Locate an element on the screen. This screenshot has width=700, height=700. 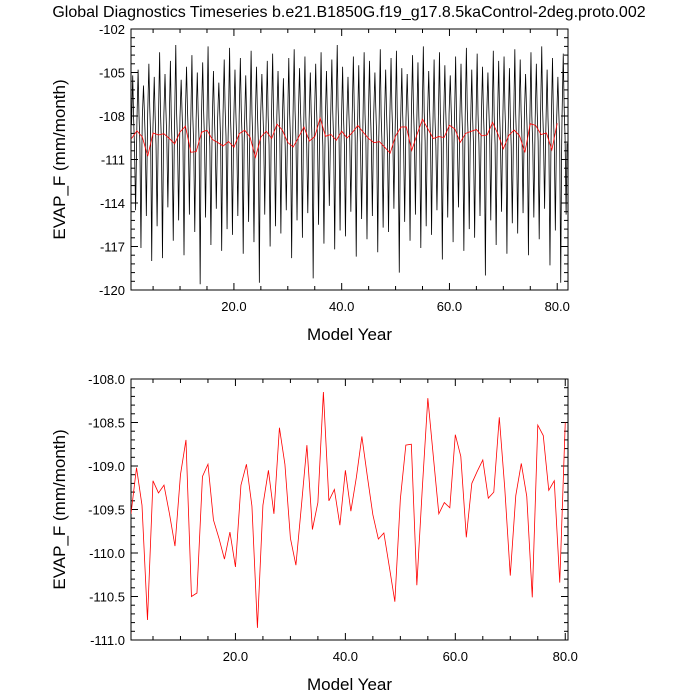
y-tick-label: -109.0 is located at coordinates (106, 466).